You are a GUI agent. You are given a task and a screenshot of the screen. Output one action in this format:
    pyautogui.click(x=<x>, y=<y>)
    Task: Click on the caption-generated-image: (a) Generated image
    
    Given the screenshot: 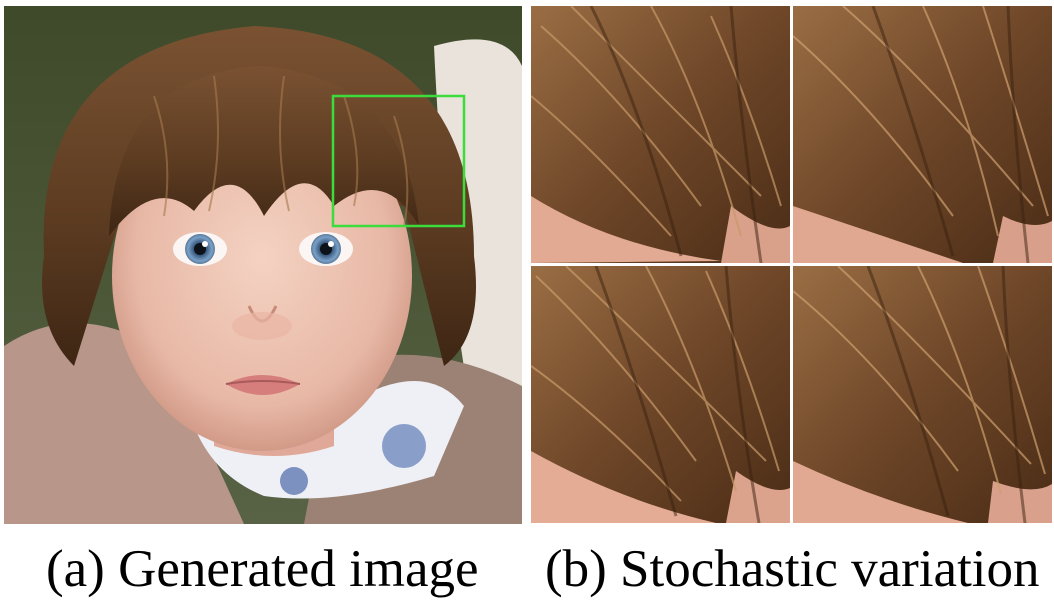 What is the action you would take?
    pyautogui.click(x=262, y=569)
    